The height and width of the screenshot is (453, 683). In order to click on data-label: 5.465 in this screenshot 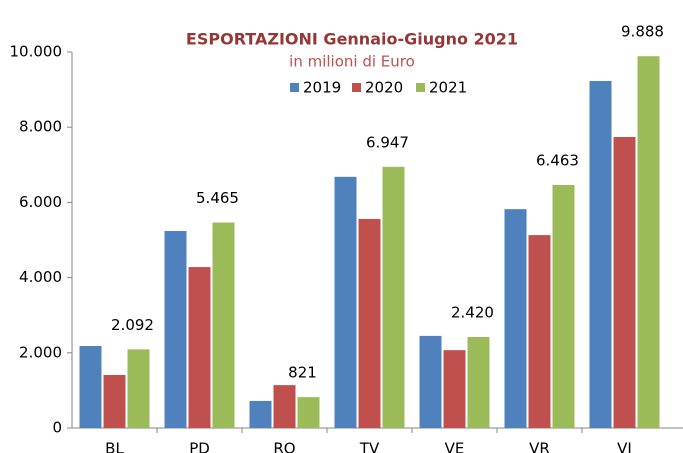, I will do `click(217, 198)`.